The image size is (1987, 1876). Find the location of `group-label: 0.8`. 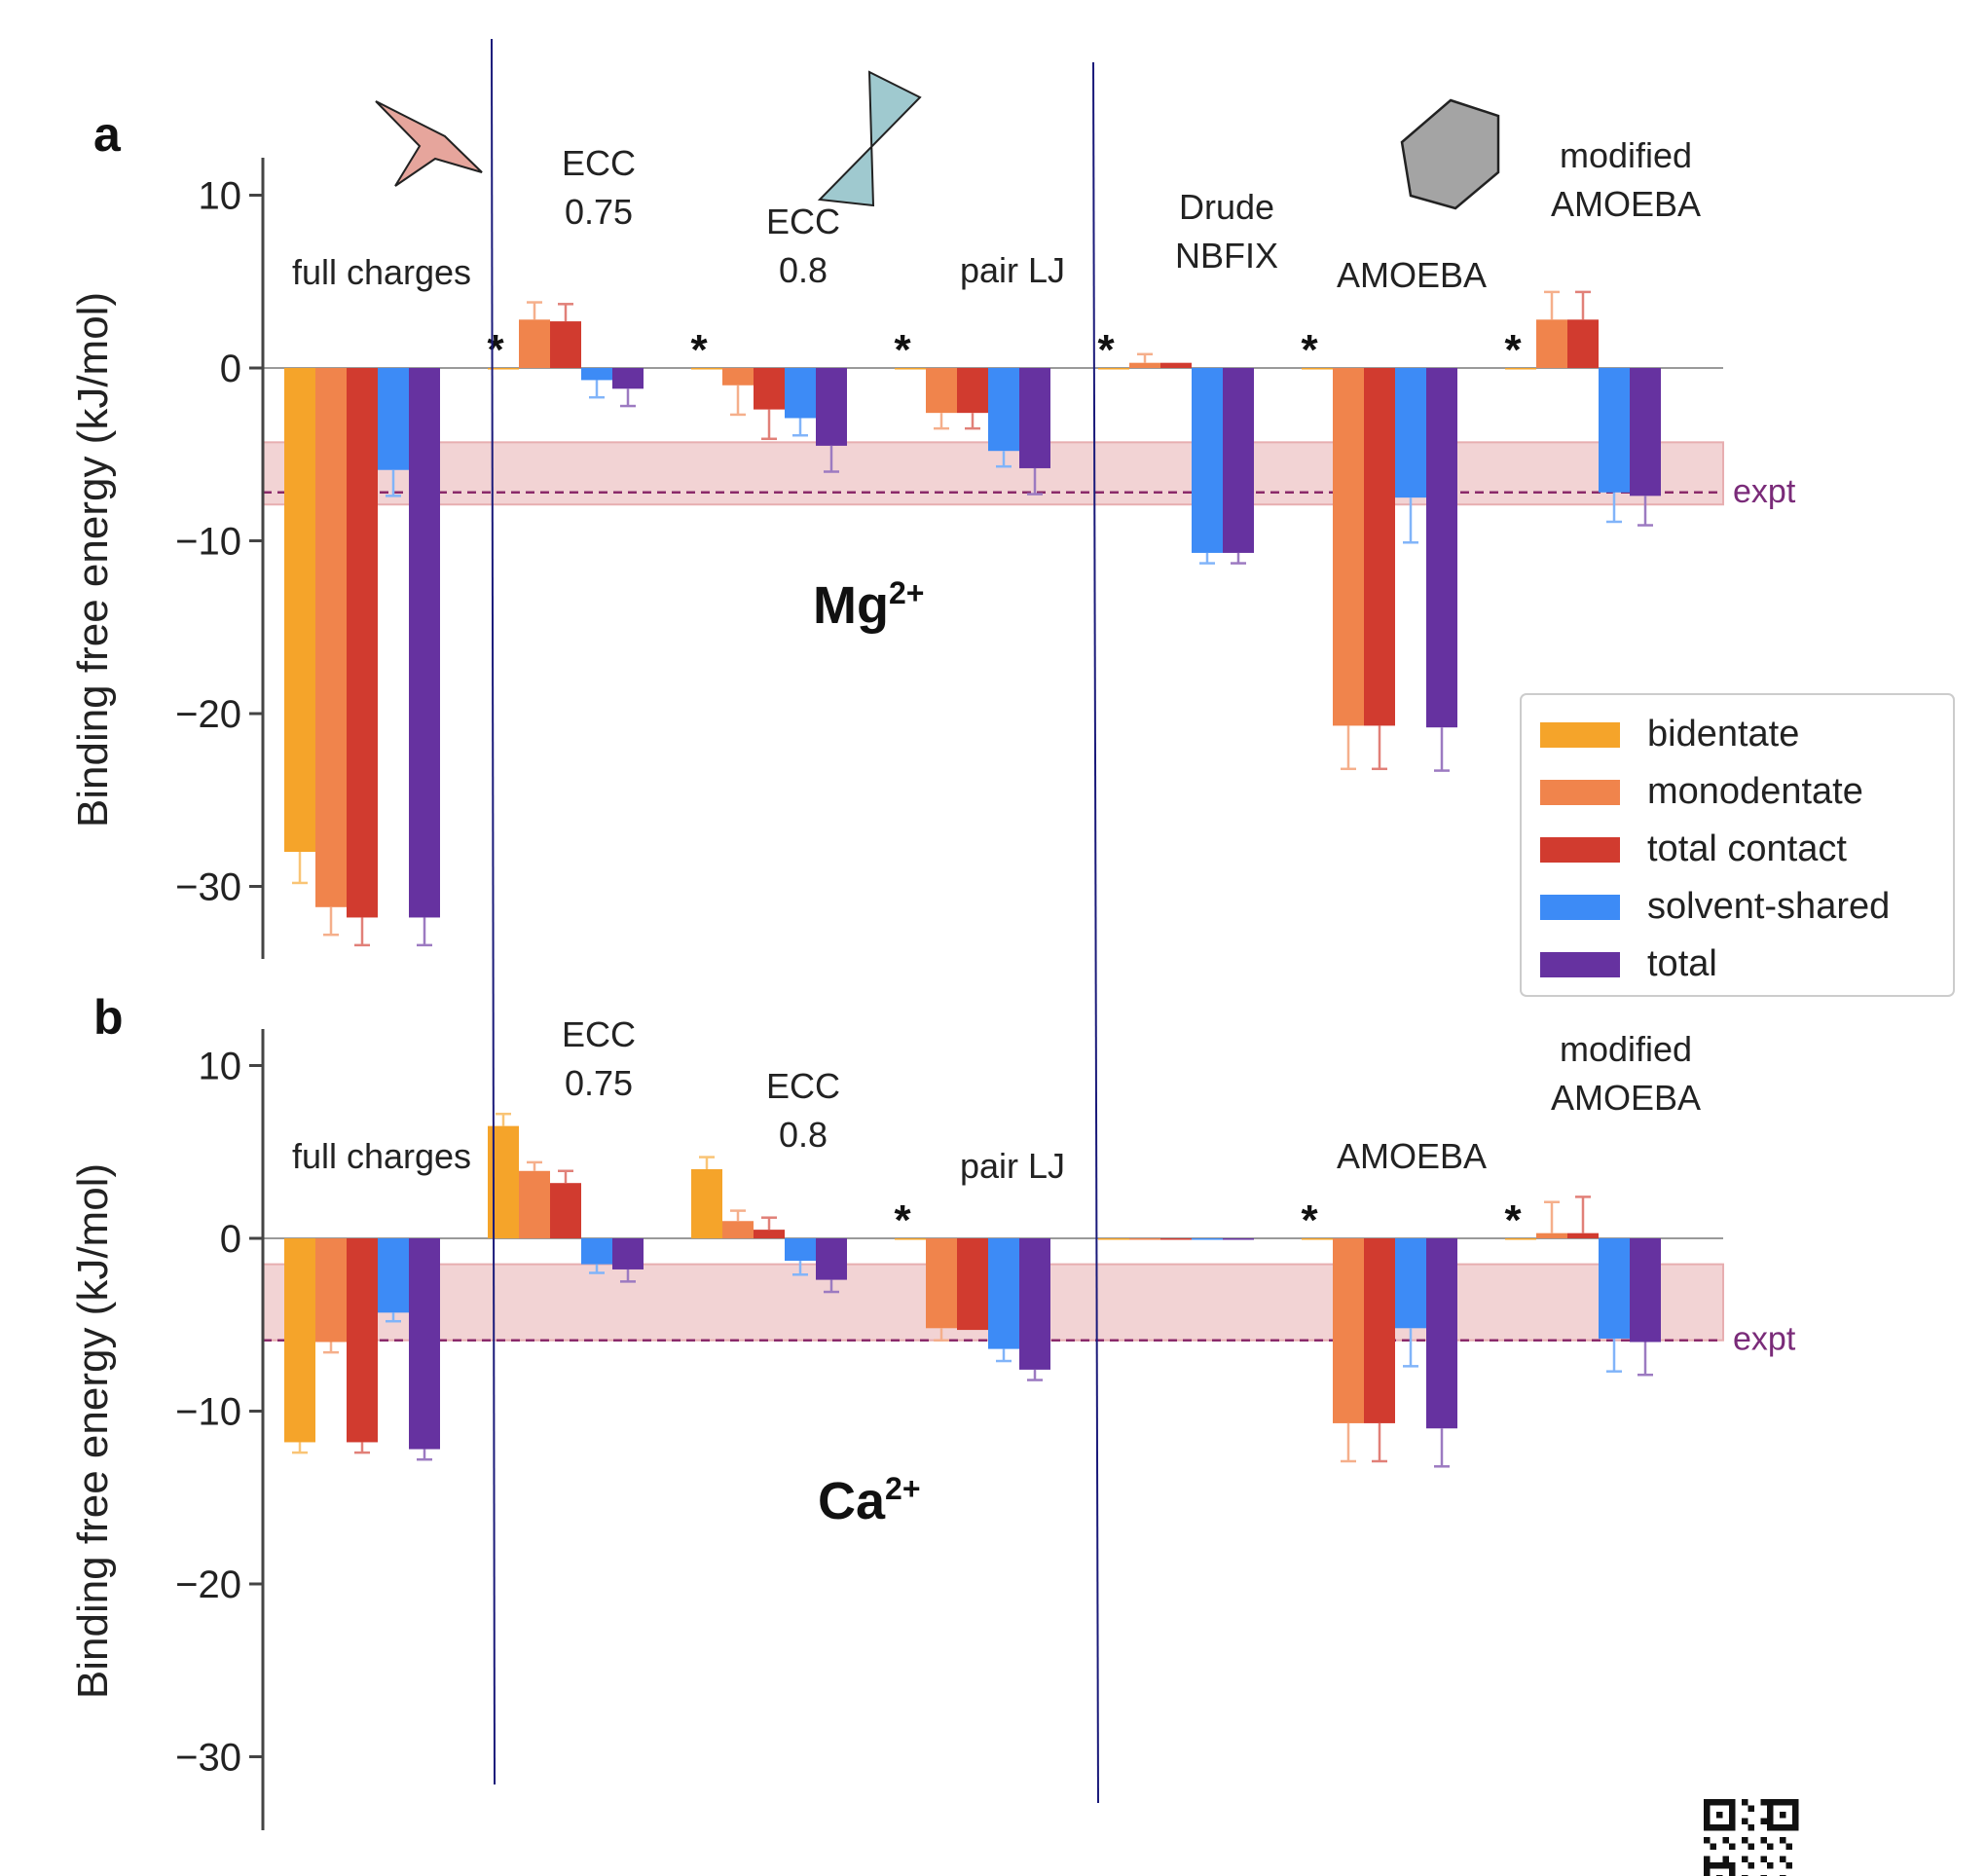

group-label: 0.8 is located at coordinates (803, 270).